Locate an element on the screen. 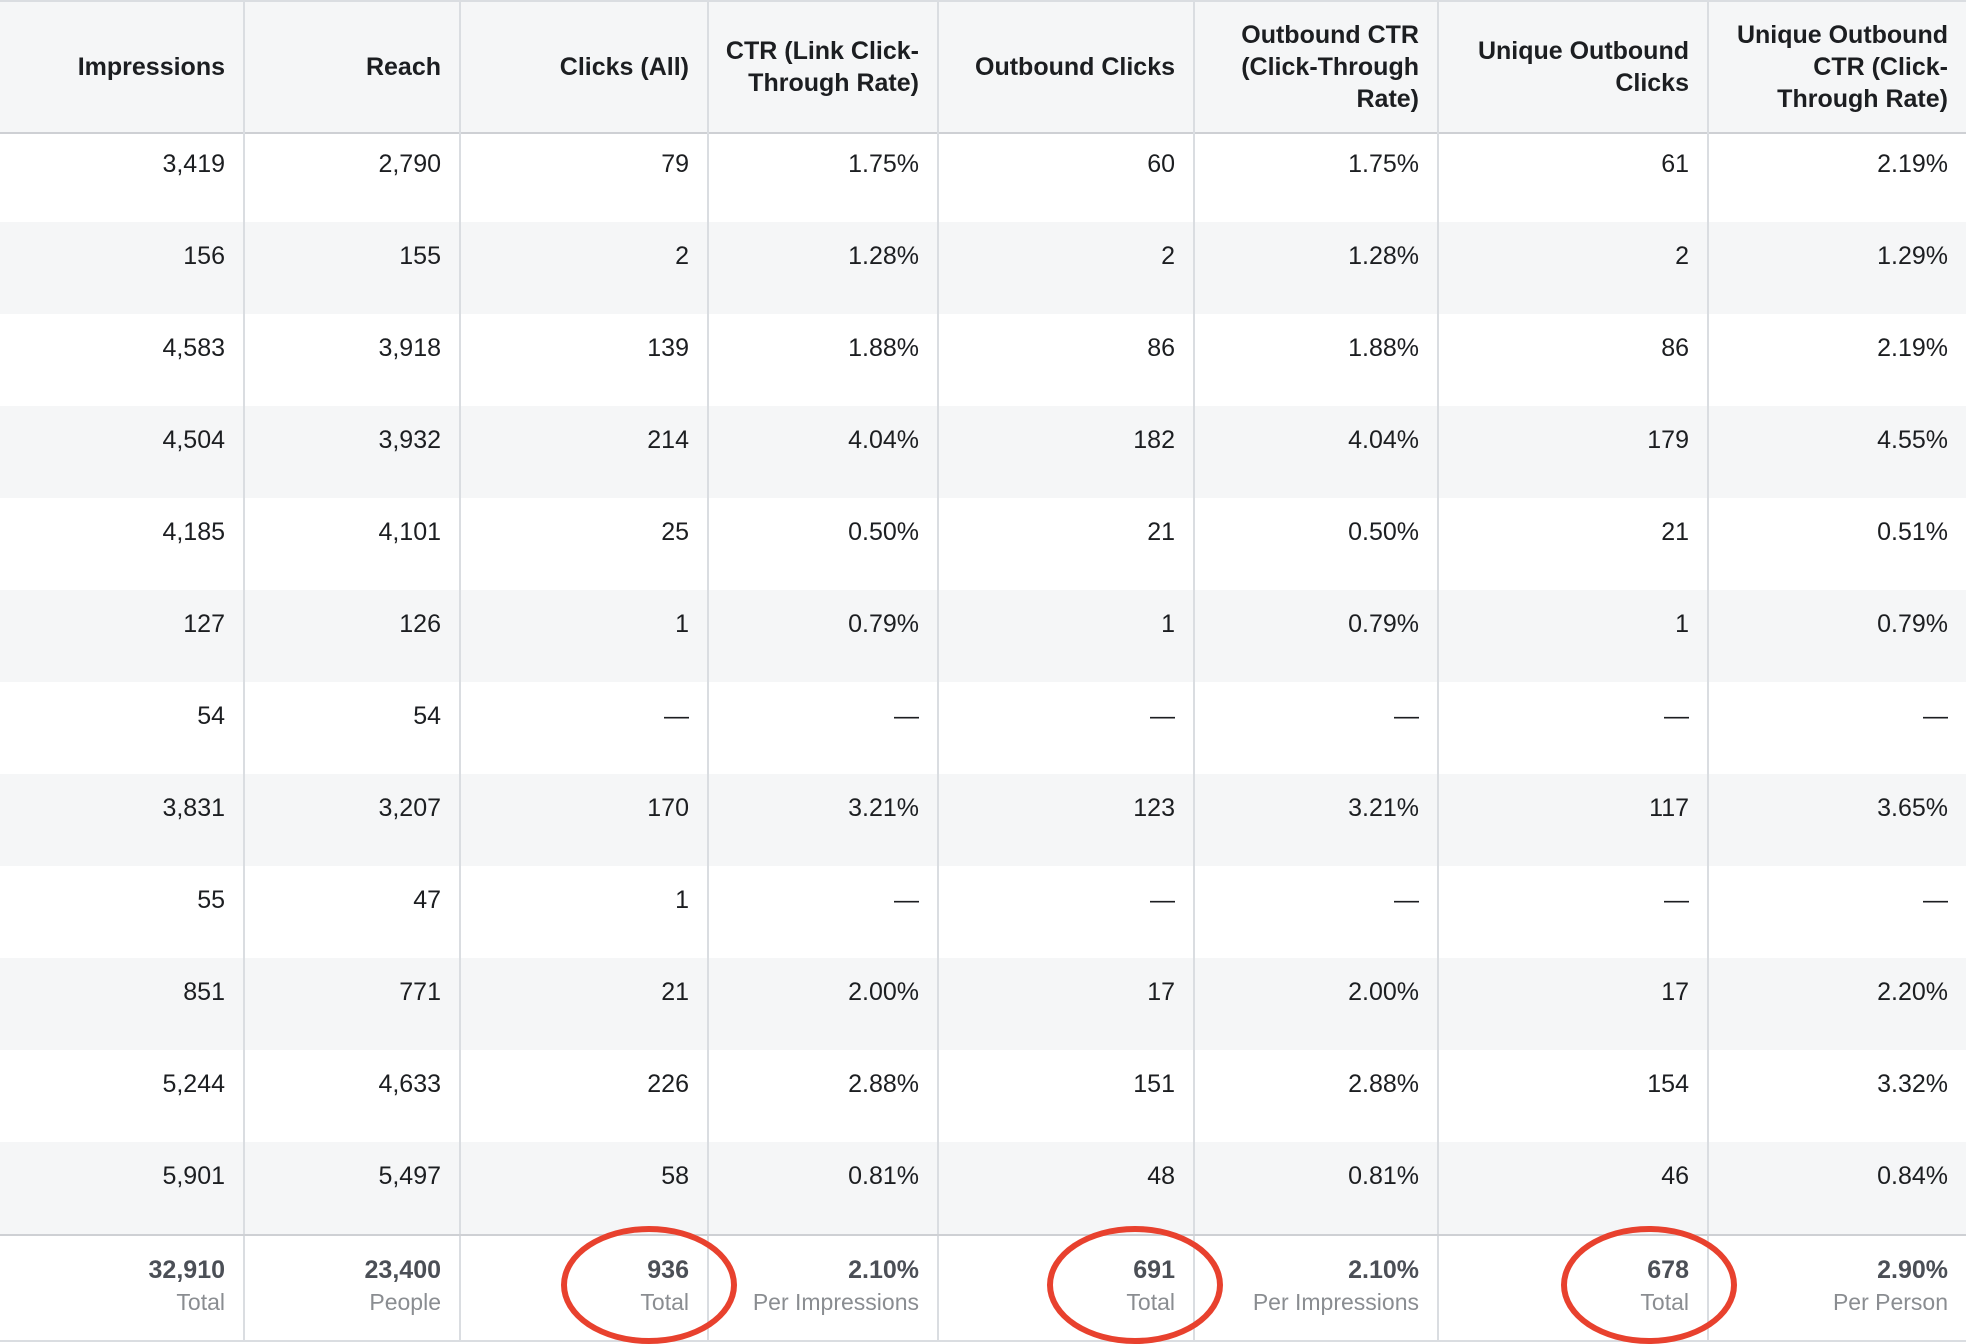 This screenshot has height=1344, width=1966. cell-outbound-clicks: 151 is located at coordinates (1067, 1096).